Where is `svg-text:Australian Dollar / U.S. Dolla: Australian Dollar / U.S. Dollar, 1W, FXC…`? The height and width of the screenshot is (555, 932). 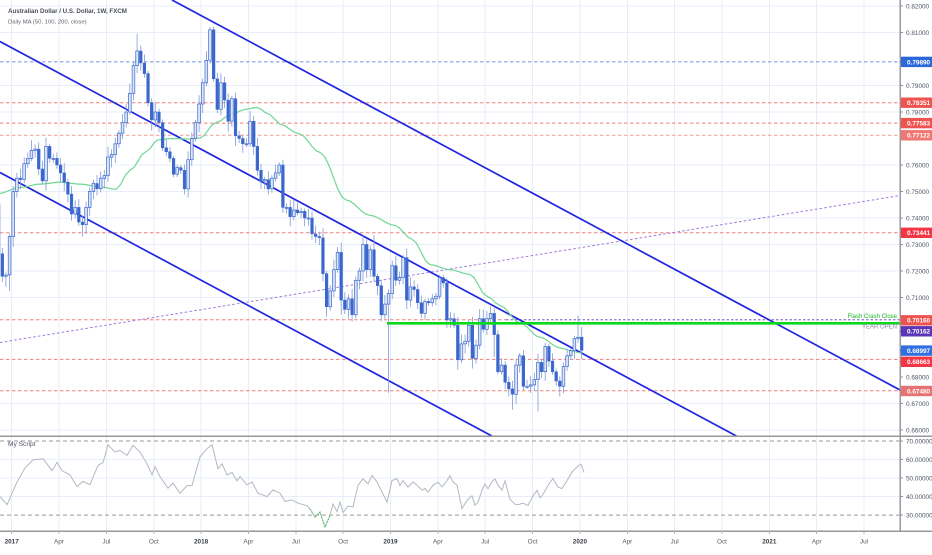 svg-text:Australian Dollar / U.S. Dolla: Australian Dollar / U.S. Dollar, 1W, FXC… is located at coordinates (67, 11).